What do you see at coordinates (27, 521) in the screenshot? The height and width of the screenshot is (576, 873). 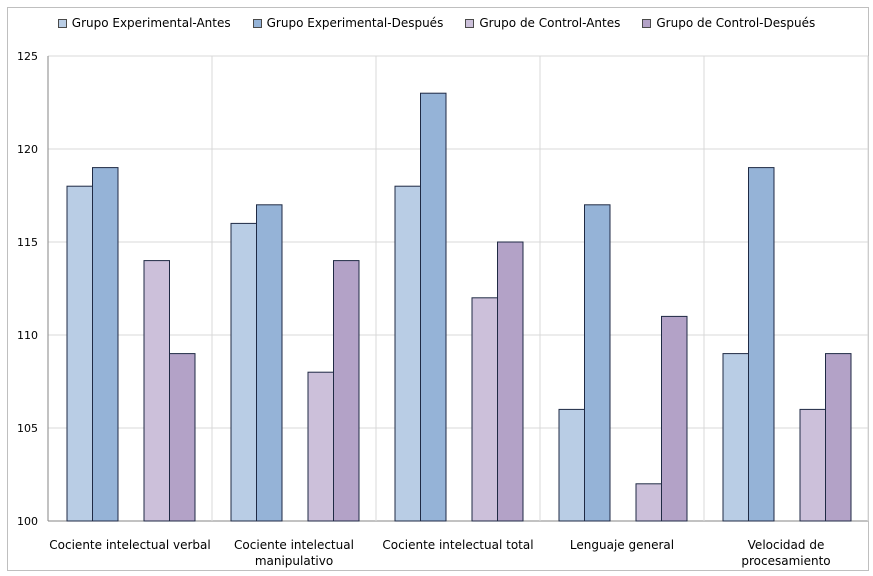 I see `y-tick-label: 100` at bounding box center [27, 521].